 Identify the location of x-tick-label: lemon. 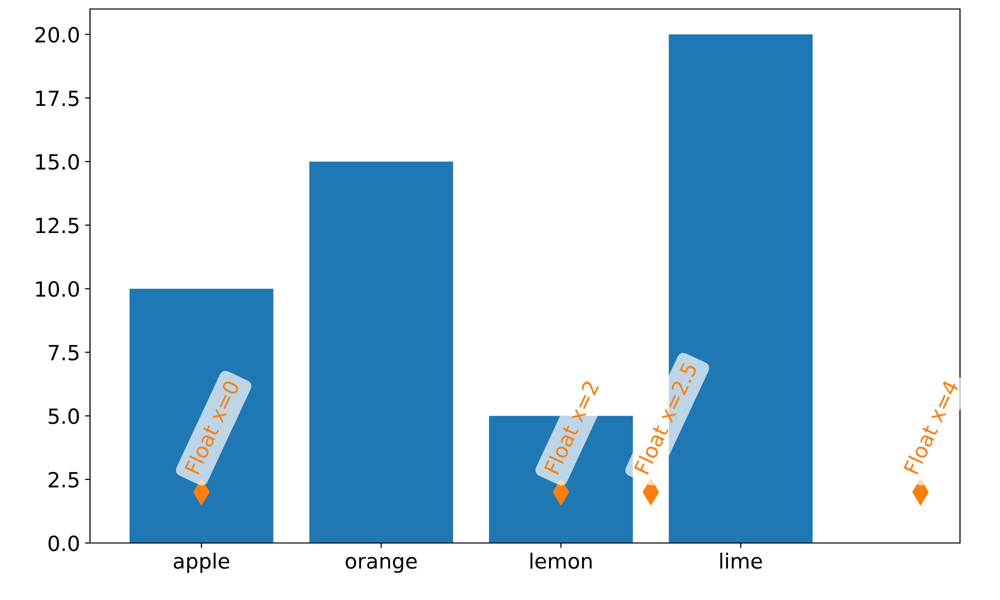
(561, 560).